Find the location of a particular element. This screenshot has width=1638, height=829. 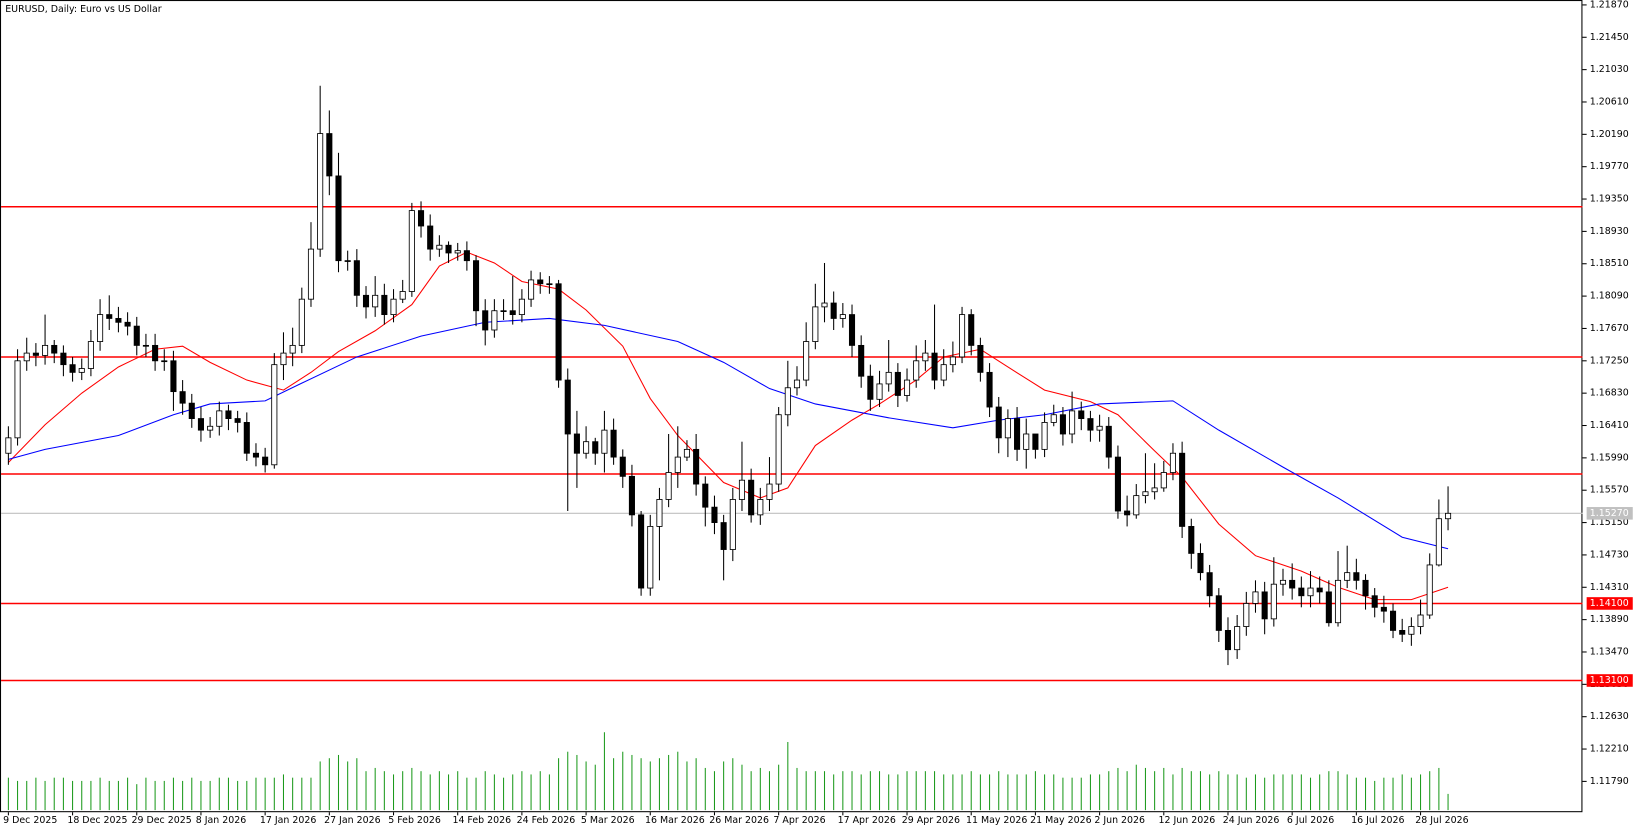

y-tick-label: 1.13890 is located at coordinates (1609, 619).